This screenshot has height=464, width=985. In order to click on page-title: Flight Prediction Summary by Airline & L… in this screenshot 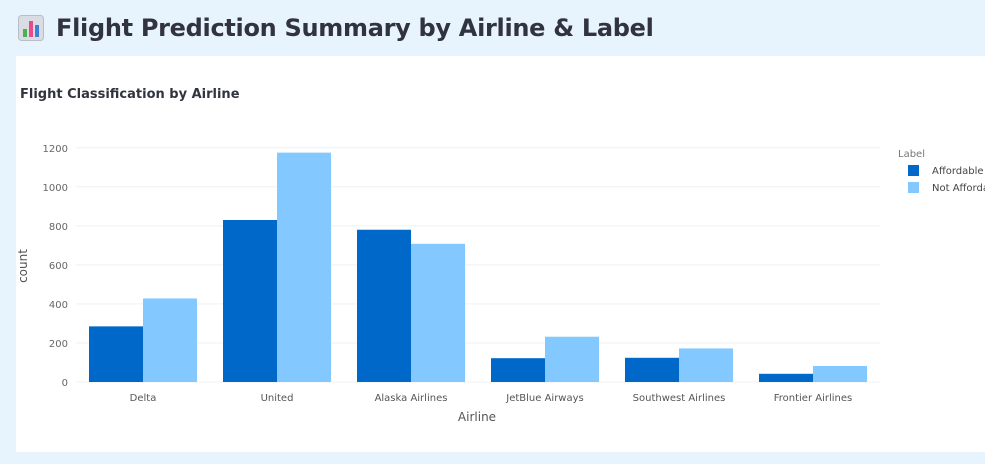, I will do `click(355, 28)`.